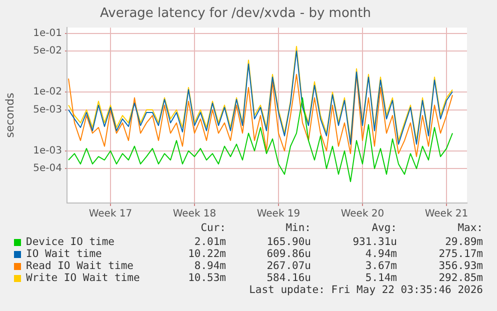  I want to click on text: 609.86u, so click(288, 254).